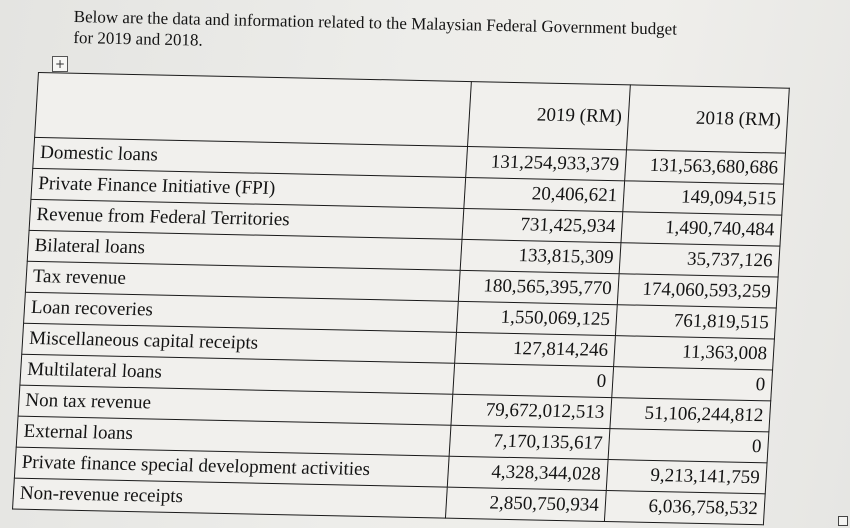 The image size is (850, 528). I want to click on value-2019: 133,815,309, so click(540, 256).